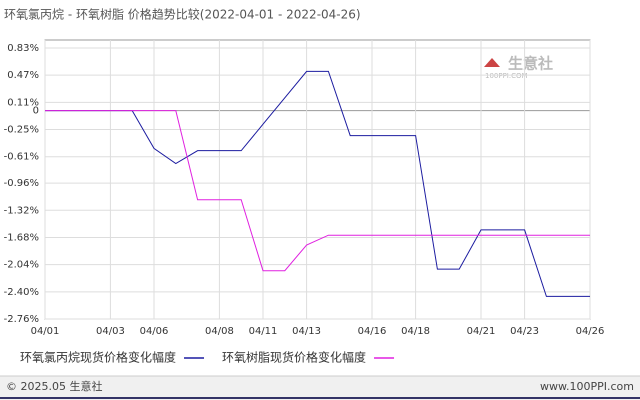  What do you see at coordinates (219, 331) in the screenshot?
I see `x-tick-label: 04/08` at bounding box center [219, 331].